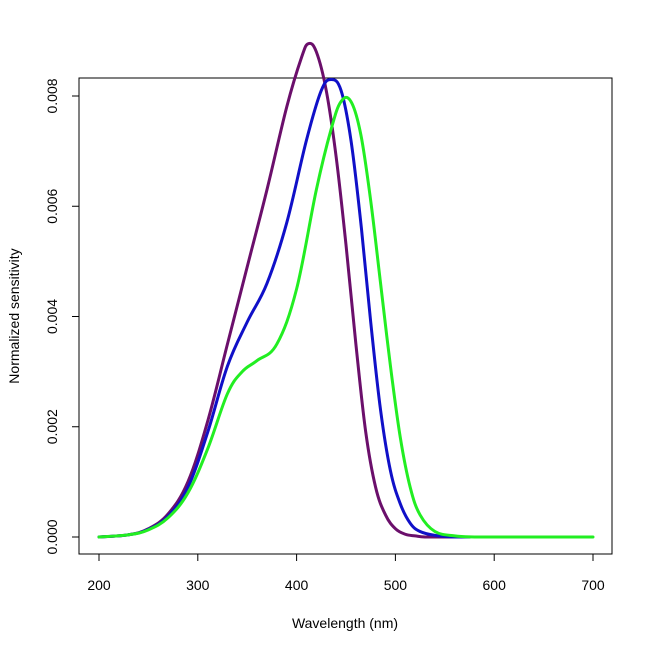 The image size is (653, 653). What do you see at coordinates (52, 316) in the screenshot?
I see `y-tick-label: 0.004` at bounding box center [52, 316].